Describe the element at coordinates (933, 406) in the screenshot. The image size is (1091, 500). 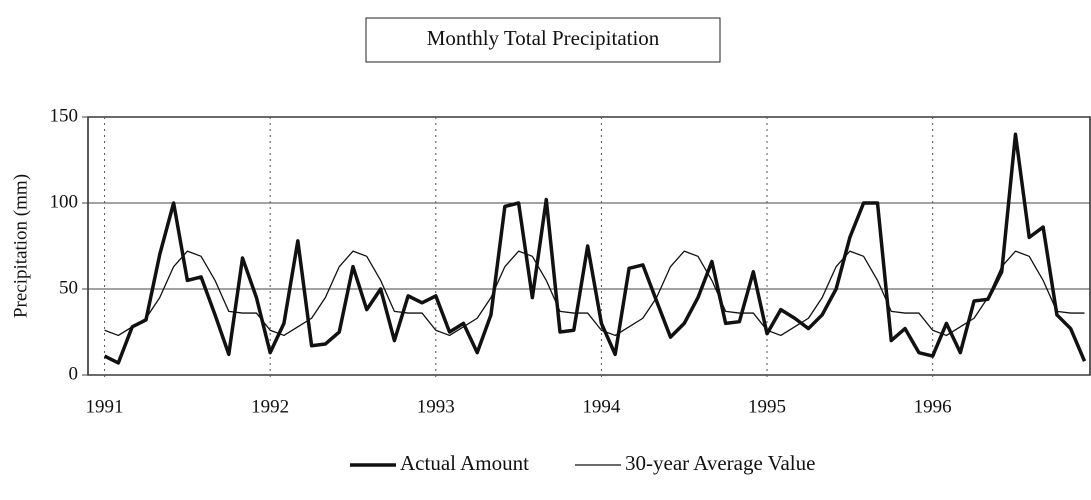
I see `x-tick-label: 1996` at that location.